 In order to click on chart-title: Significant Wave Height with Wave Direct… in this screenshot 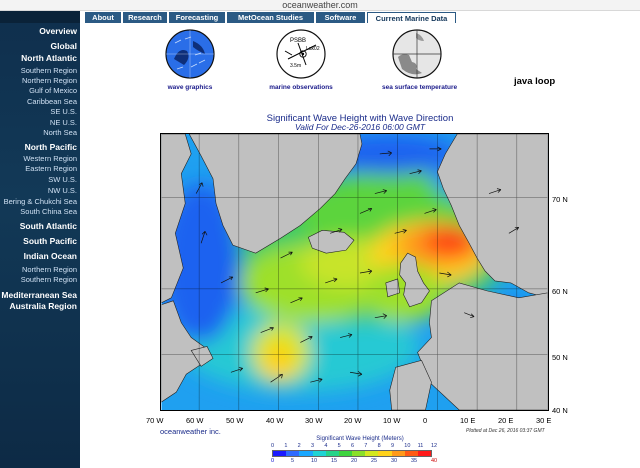, I will do `click(360, 118)`.